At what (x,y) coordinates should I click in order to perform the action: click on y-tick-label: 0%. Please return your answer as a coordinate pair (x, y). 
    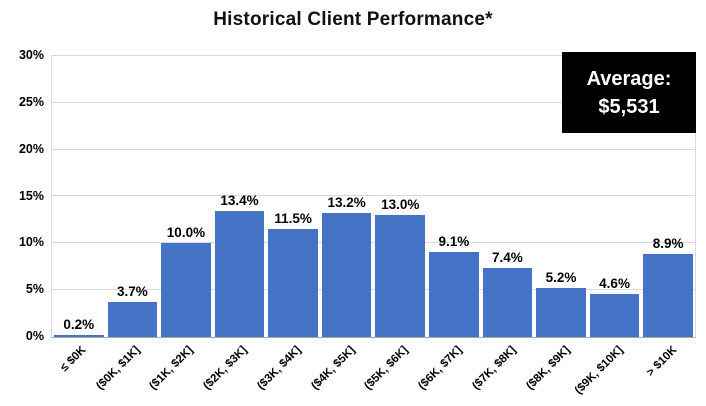
    Looking at the image, I should click on (34, 336).